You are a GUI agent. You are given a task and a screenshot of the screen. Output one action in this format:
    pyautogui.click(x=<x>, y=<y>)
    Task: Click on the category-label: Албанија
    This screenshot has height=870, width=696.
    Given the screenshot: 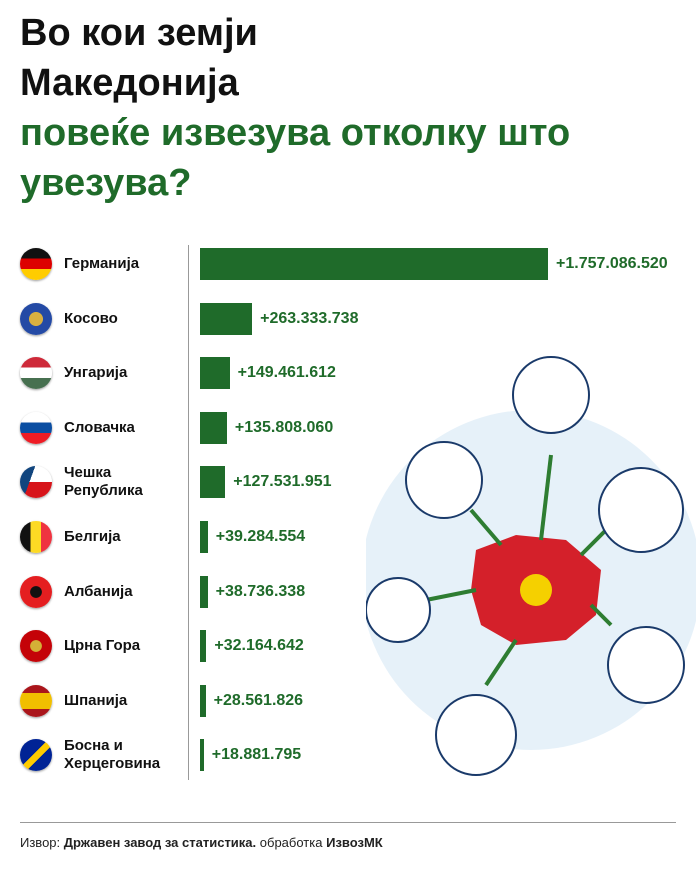 What is the action you would take?
    pyautogui.click(x=98, y=591)
    